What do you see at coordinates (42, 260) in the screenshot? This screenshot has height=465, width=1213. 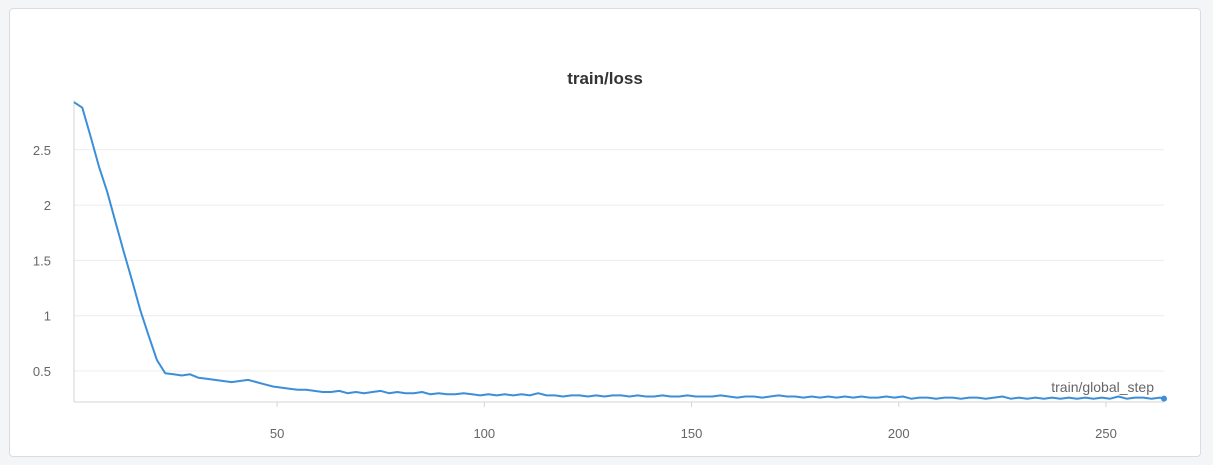 I see `y-tick-label: 1.5` at bounding box center [42, 260].